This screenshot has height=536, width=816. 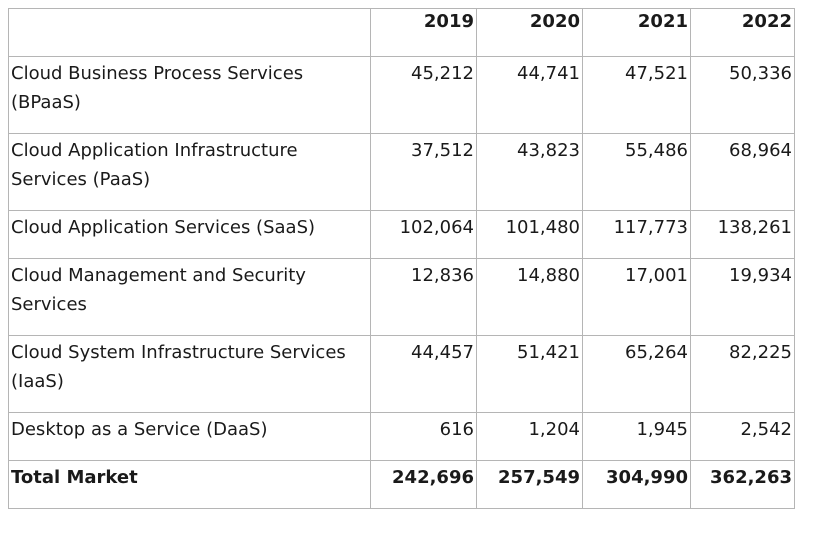 I want to click on total-value-cell: 304,990, so click(x=636, y=484).